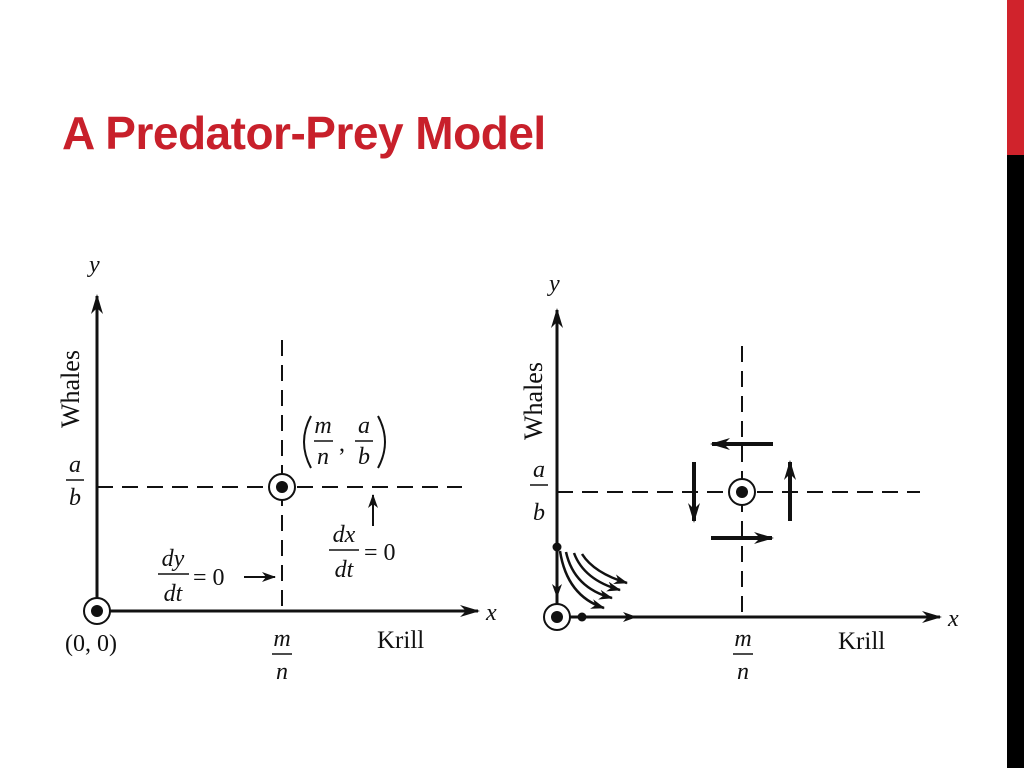  Describe the element at coordinates (344, 535) in the screenshot. I see `svg-text: dx` at that location.